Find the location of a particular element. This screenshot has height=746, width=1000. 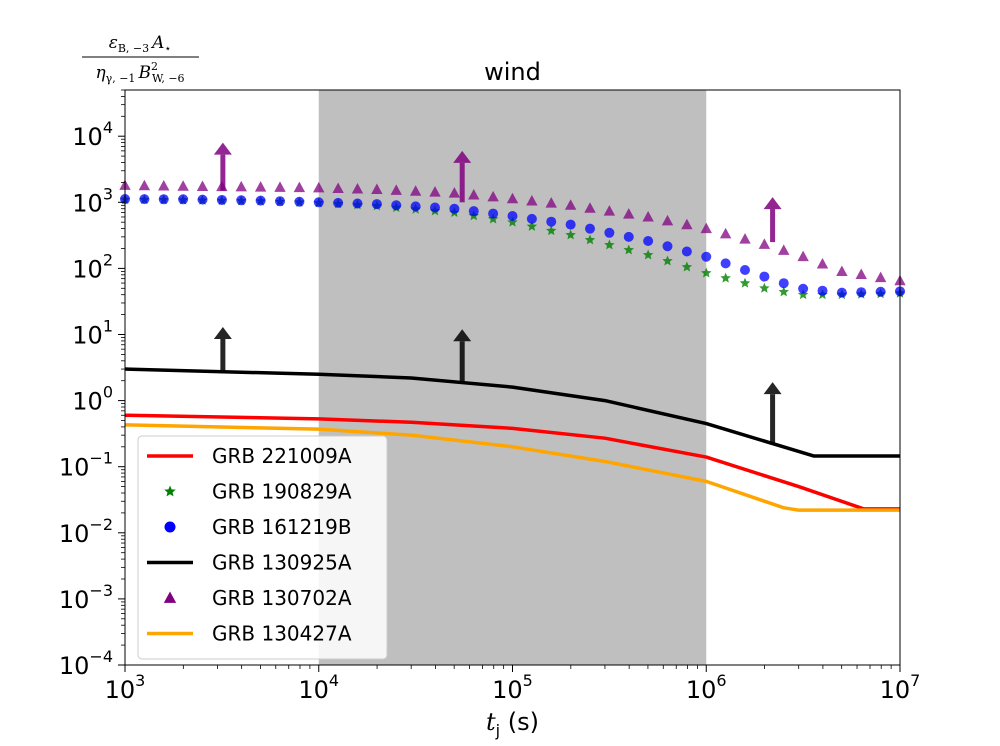

y-tick-label: 10⁻¹ is located at coordinates (86, 465).